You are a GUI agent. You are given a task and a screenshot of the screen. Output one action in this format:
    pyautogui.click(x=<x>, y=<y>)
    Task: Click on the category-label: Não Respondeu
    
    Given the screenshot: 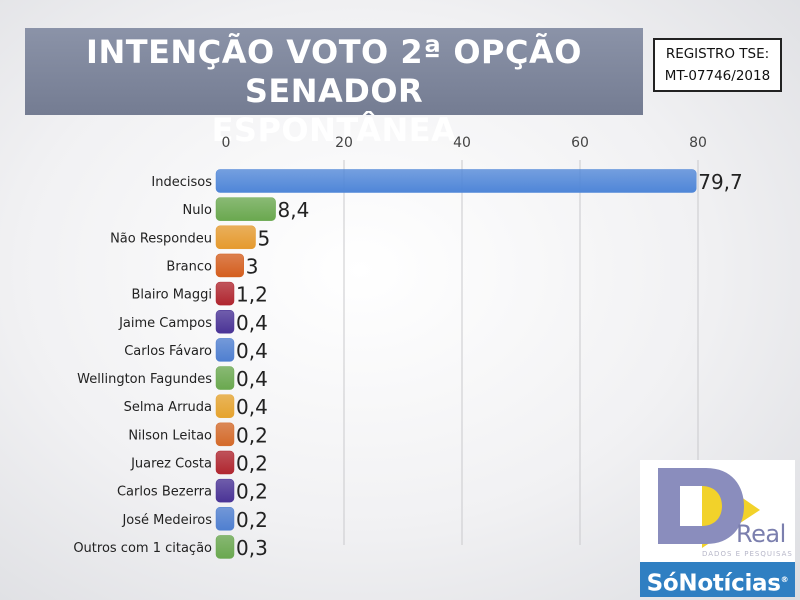 What is the action you would take?
    pyautogui.click(x=161, y=238)
    